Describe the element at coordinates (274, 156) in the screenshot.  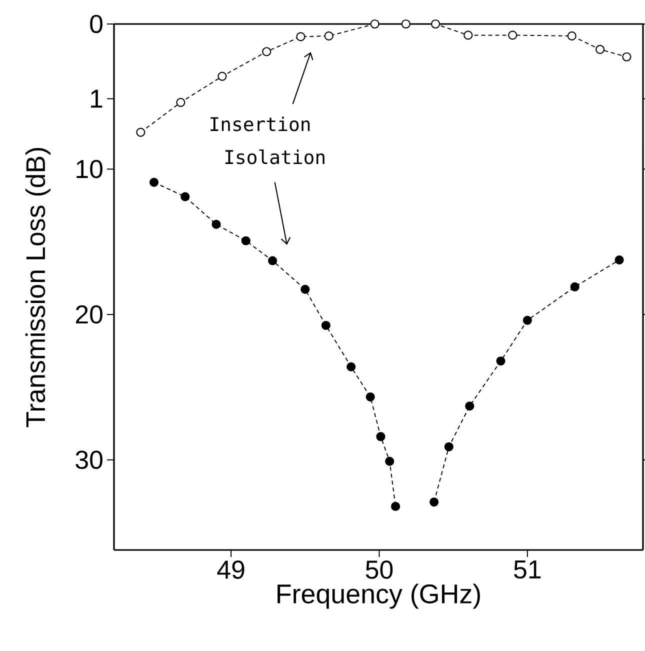
I see `annotation: Isolation` at that location.